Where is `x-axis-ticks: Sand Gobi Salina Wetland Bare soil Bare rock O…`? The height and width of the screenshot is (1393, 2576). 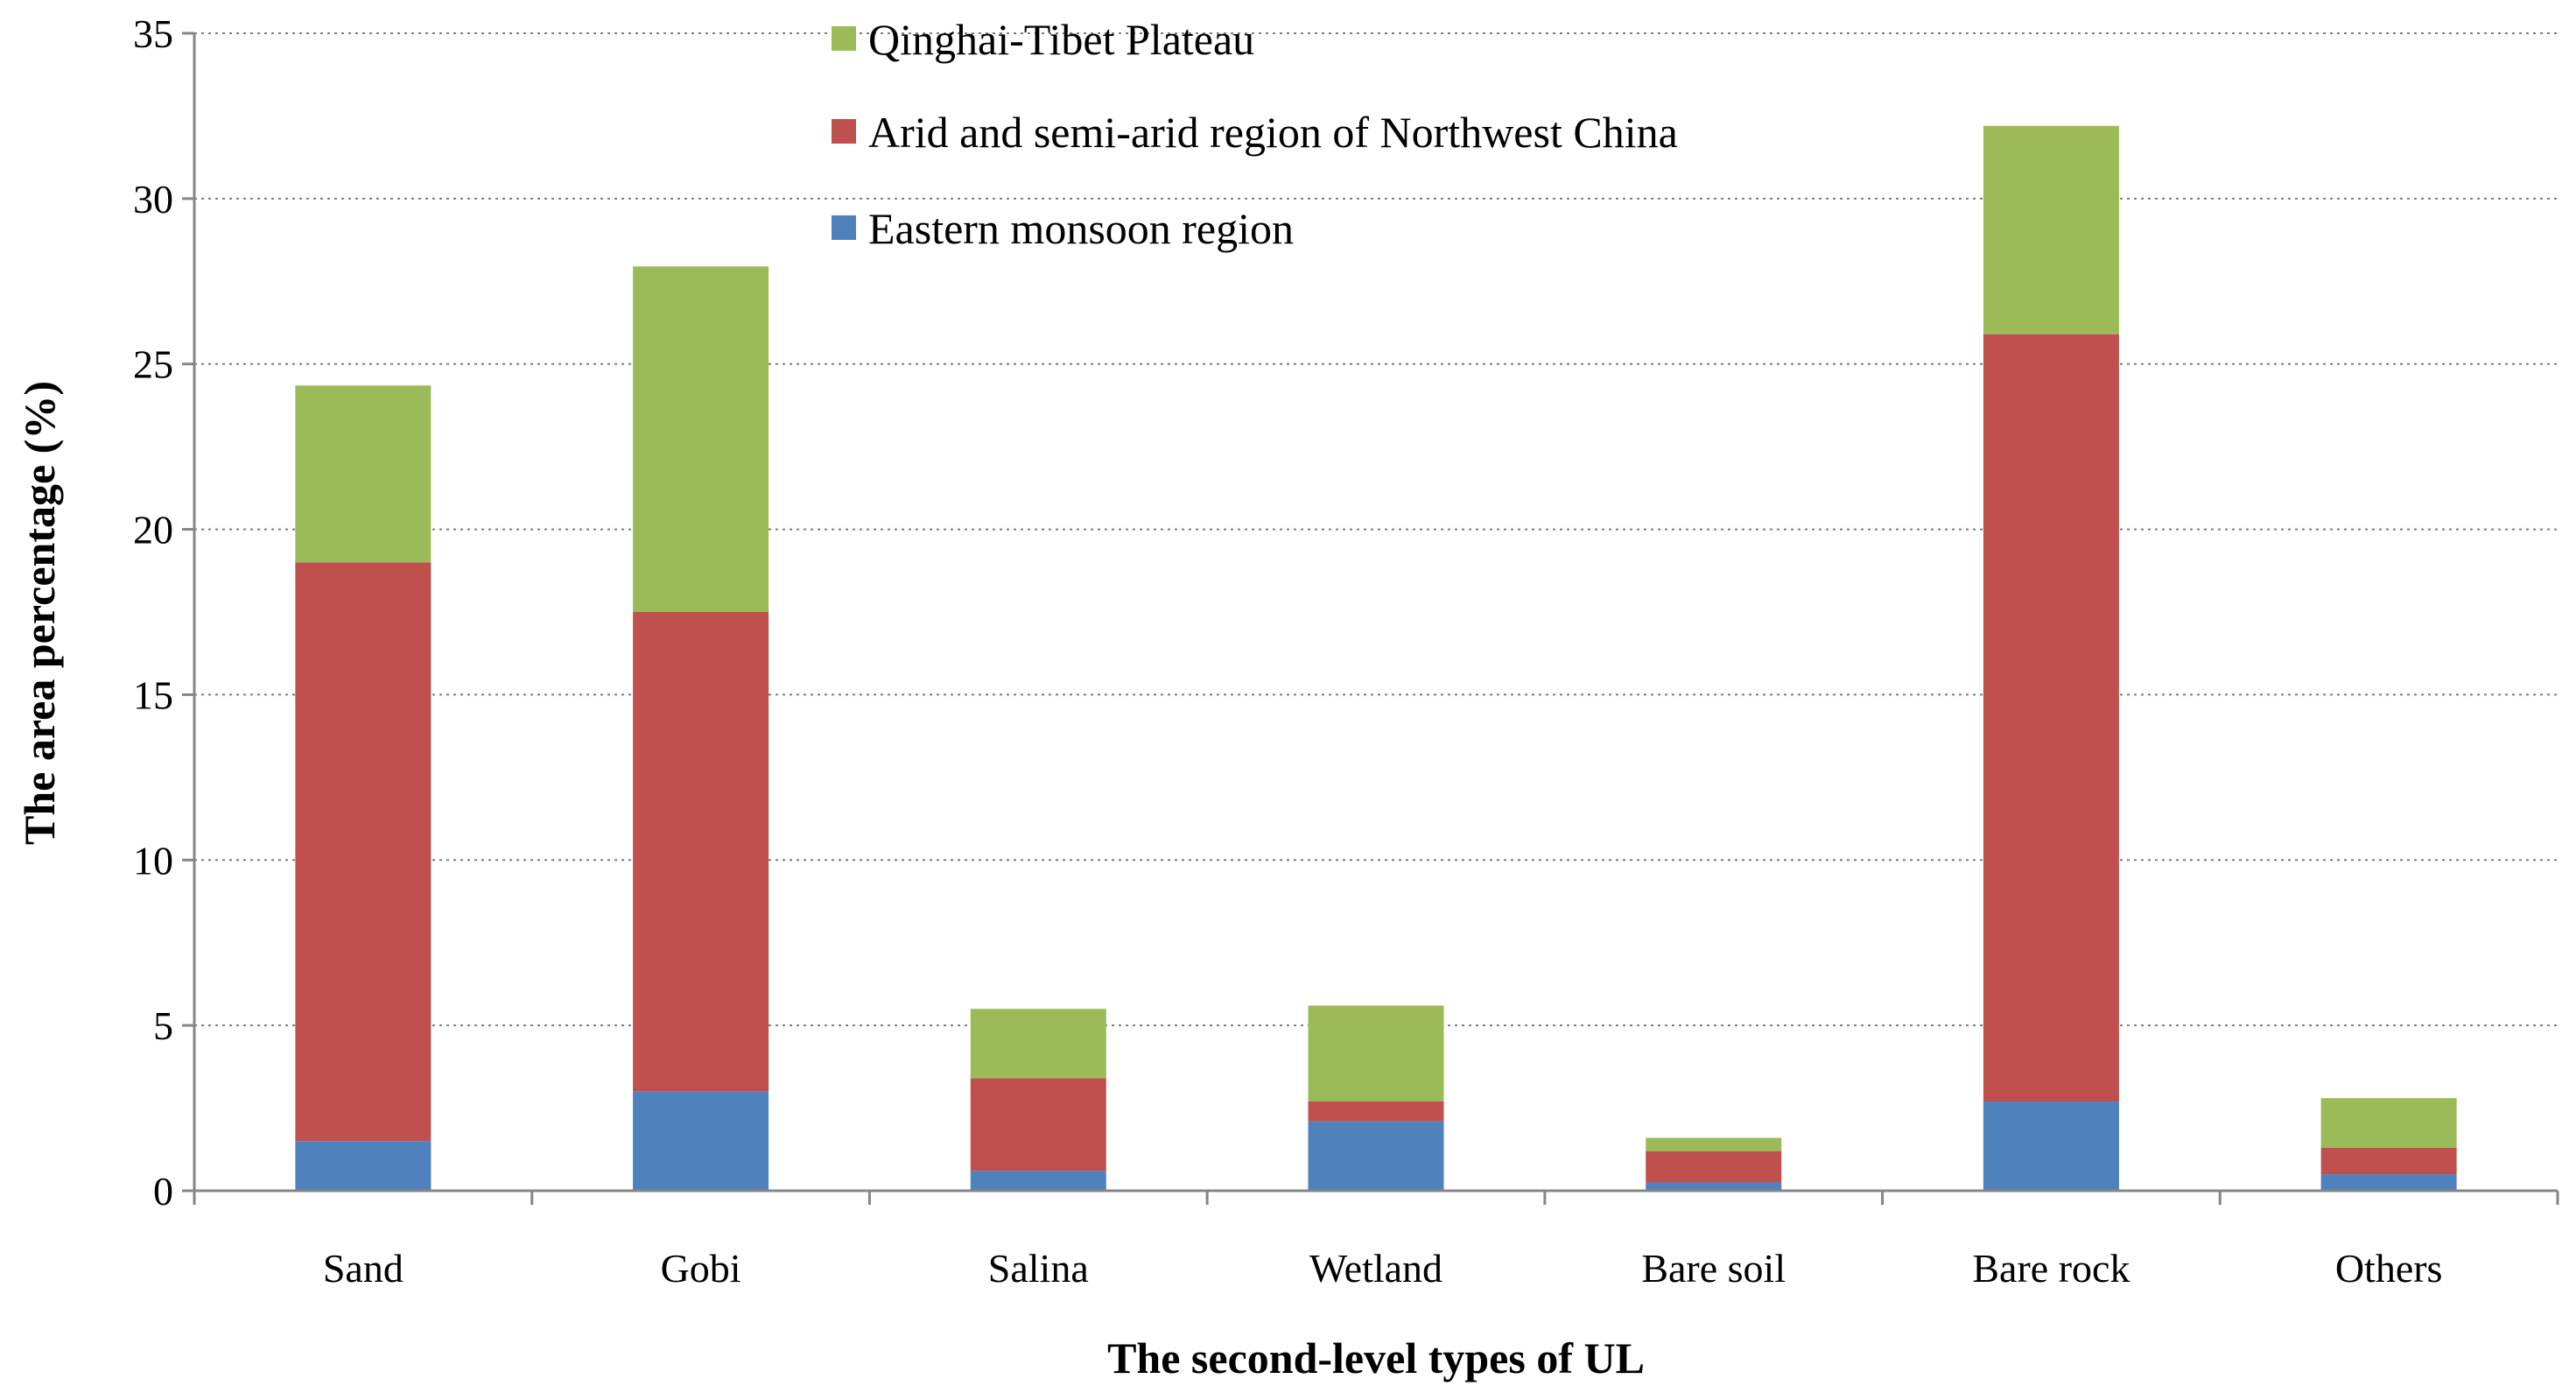 x-axis-ticks: Sand Gobi Salina Wetland Bare soil Bare rock O… is located at coordinates (1376, 1241).